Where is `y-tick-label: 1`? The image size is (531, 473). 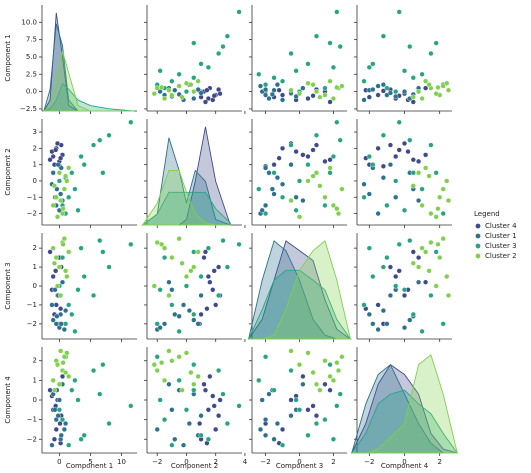
y-tick-label: 1 is located at coordinates (35, 267).